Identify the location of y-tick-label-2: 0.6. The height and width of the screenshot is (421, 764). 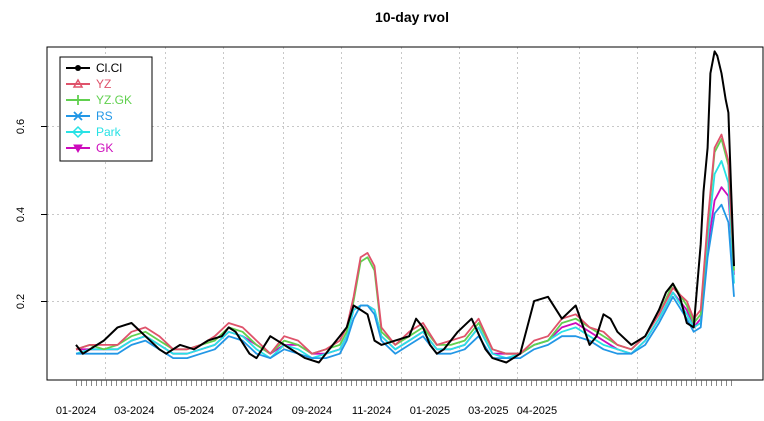
(21, 126).